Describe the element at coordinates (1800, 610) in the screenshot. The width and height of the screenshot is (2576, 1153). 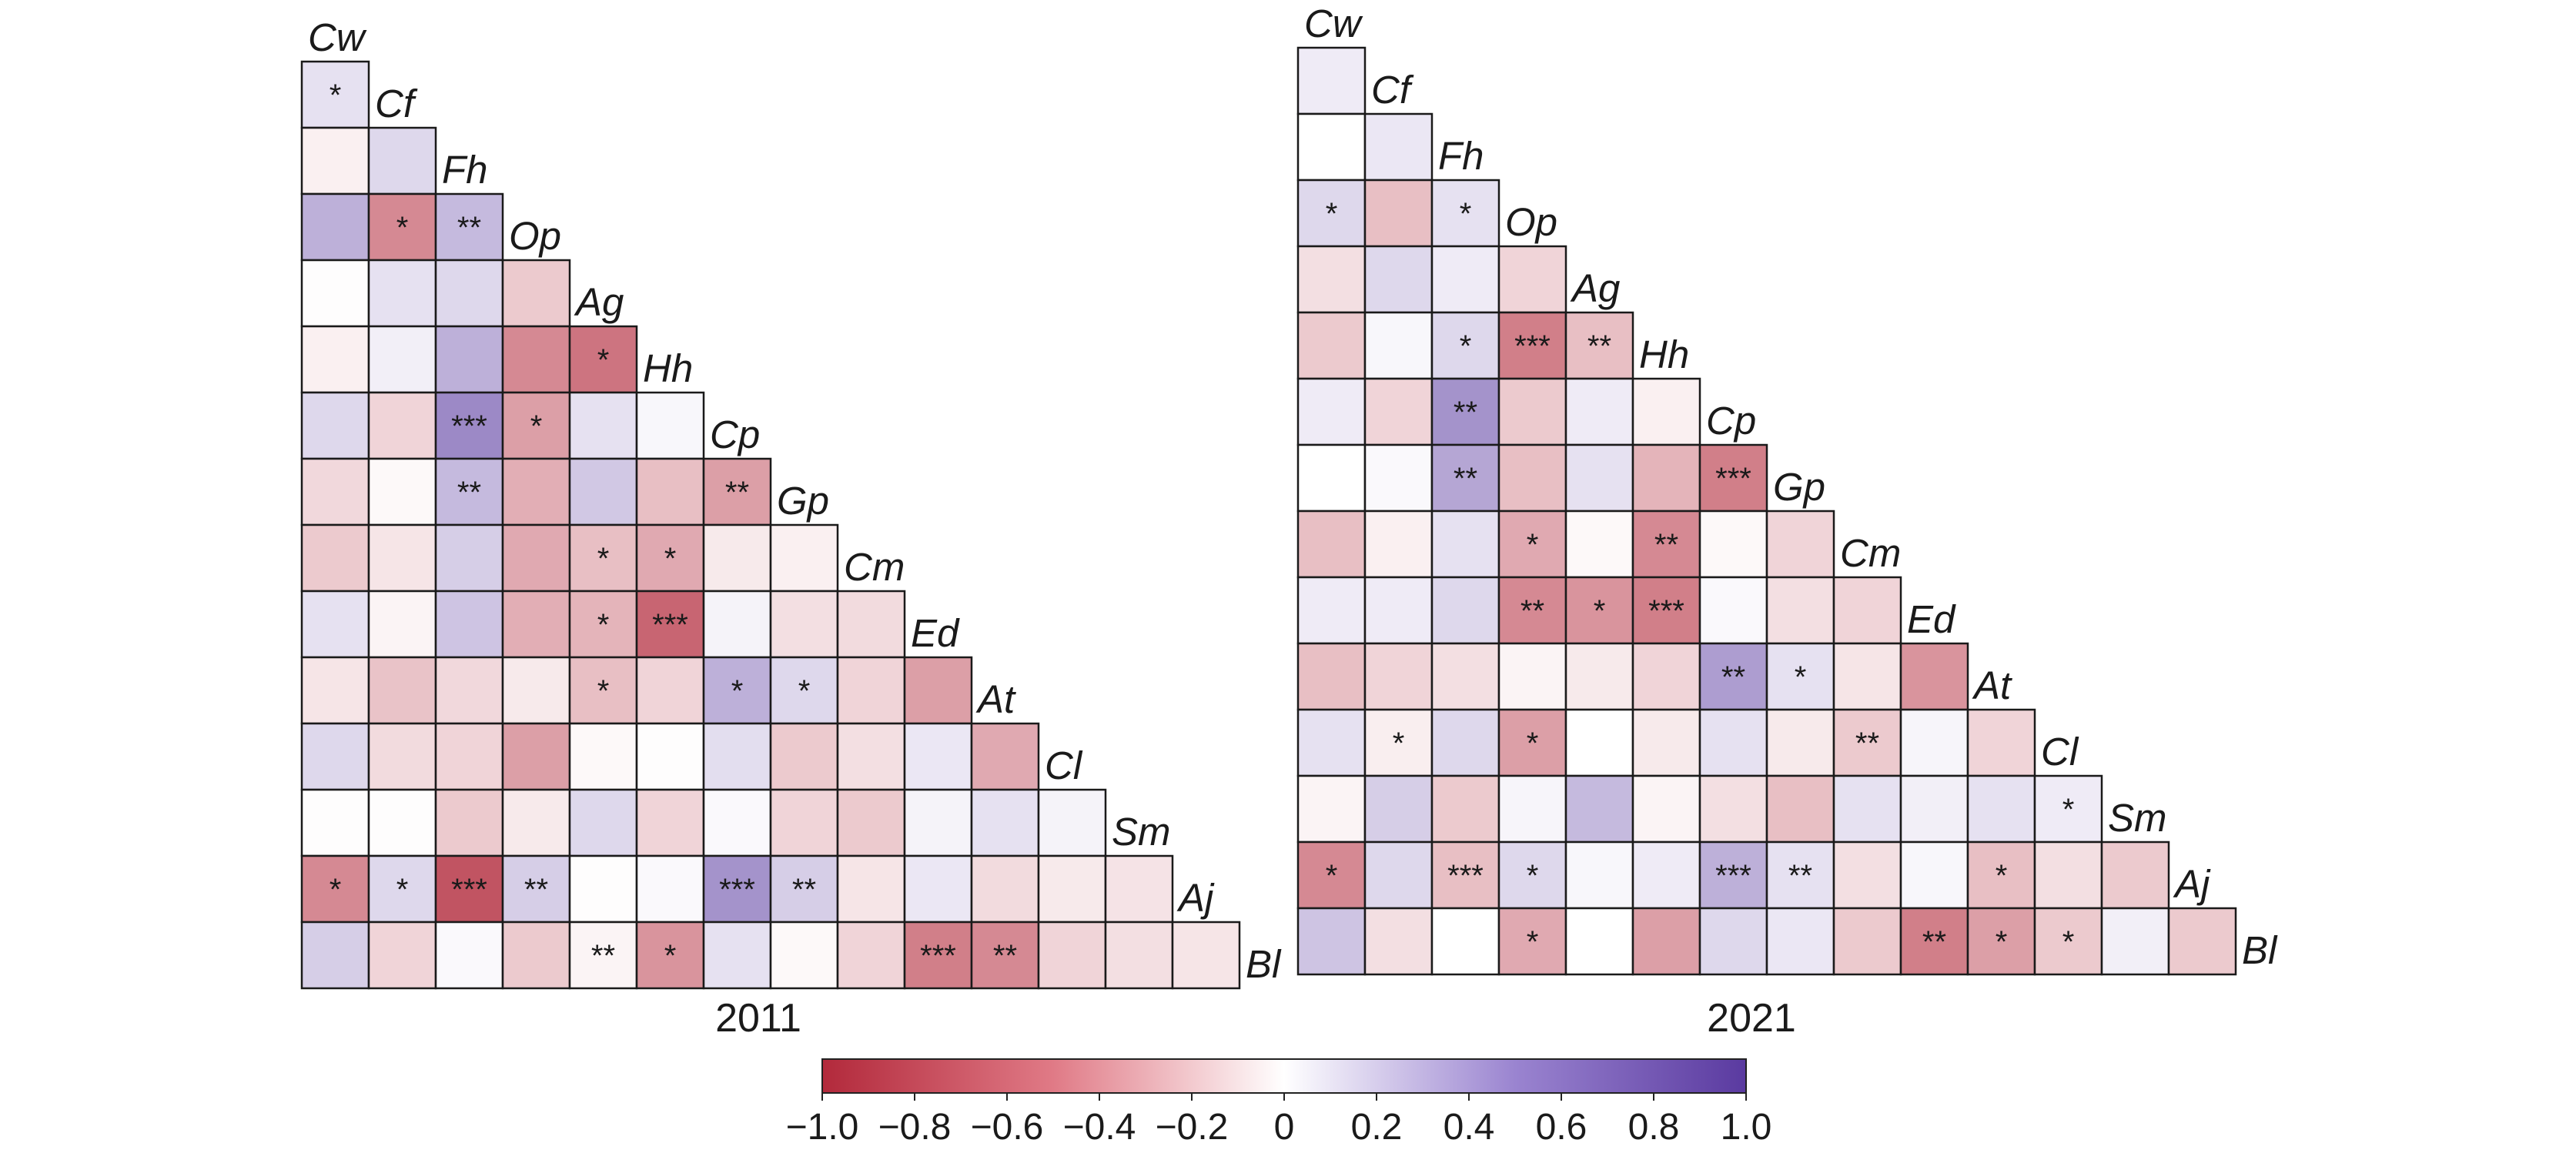
I see `heatmap-cell-Ed-Gp` at that location.